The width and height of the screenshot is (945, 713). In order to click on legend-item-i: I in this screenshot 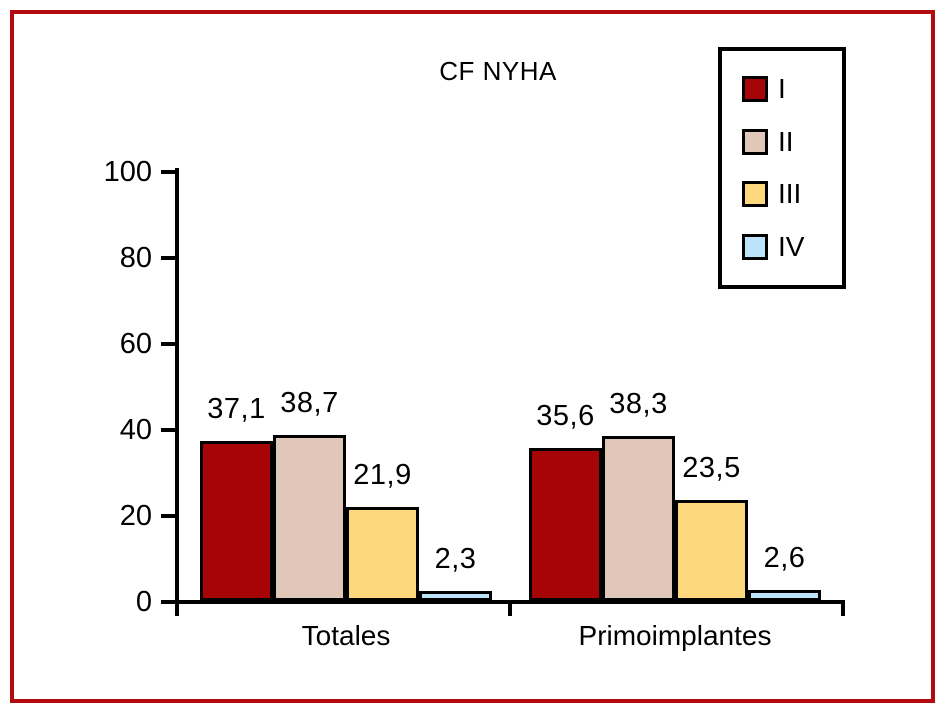, I will do `click(792, 89)`.